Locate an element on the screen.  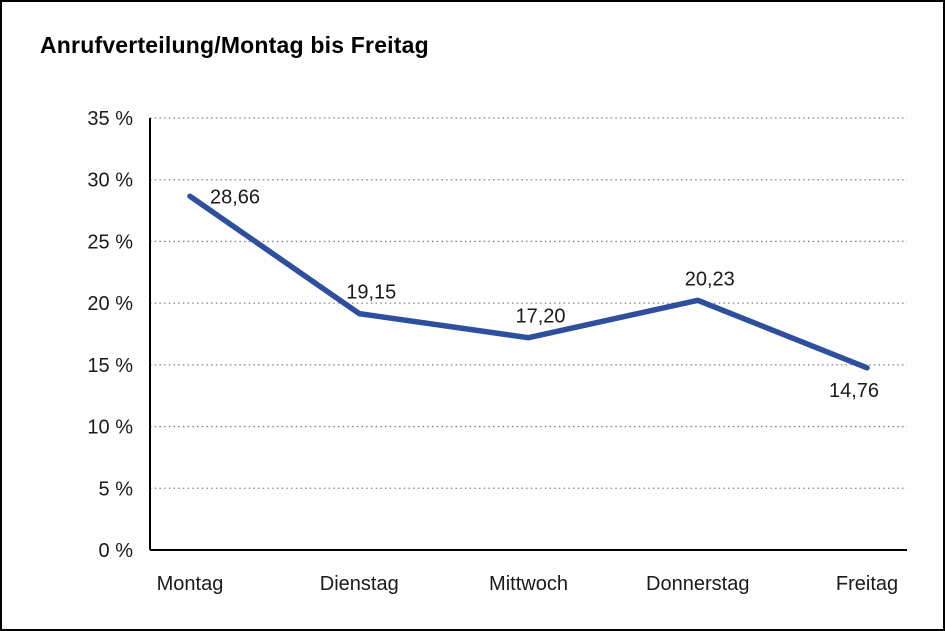
data-point-label: 28,66 is located at coordinates (235, 197).